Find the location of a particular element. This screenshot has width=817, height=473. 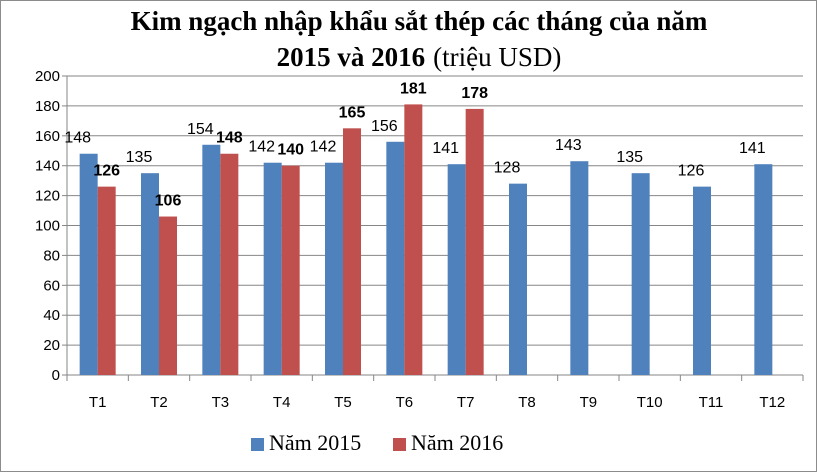

data-label: 106 is located at coordinates (168, 201).